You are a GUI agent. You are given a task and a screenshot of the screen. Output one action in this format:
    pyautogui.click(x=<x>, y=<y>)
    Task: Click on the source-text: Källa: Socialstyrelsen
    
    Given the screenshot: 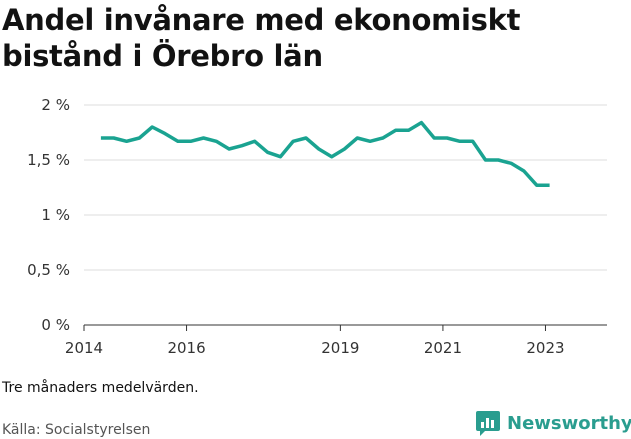 What is the action you would take?
    pyautogui.click(x=76, y=430)
    